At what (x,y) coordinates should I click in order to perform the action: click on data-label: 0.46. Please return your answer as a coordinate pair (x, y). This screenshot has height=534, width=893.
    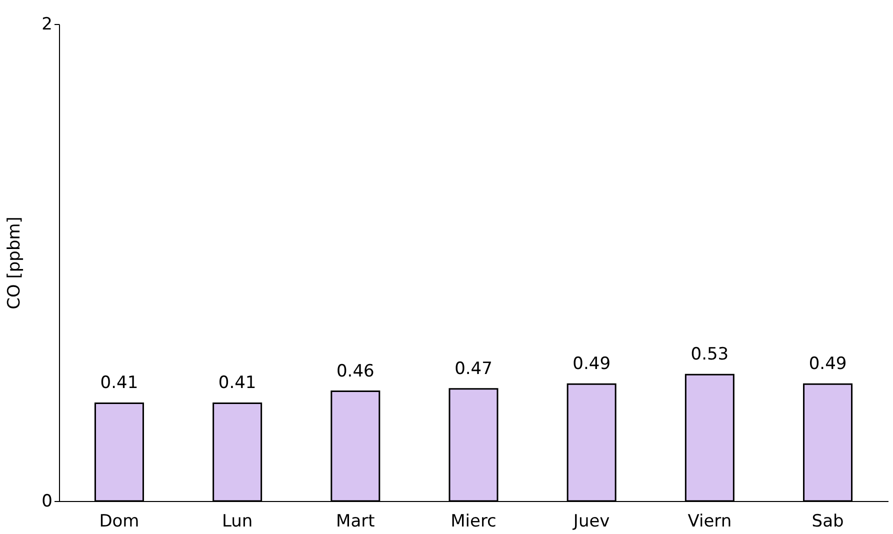
    Looking at the image, I should click on (355, 371).